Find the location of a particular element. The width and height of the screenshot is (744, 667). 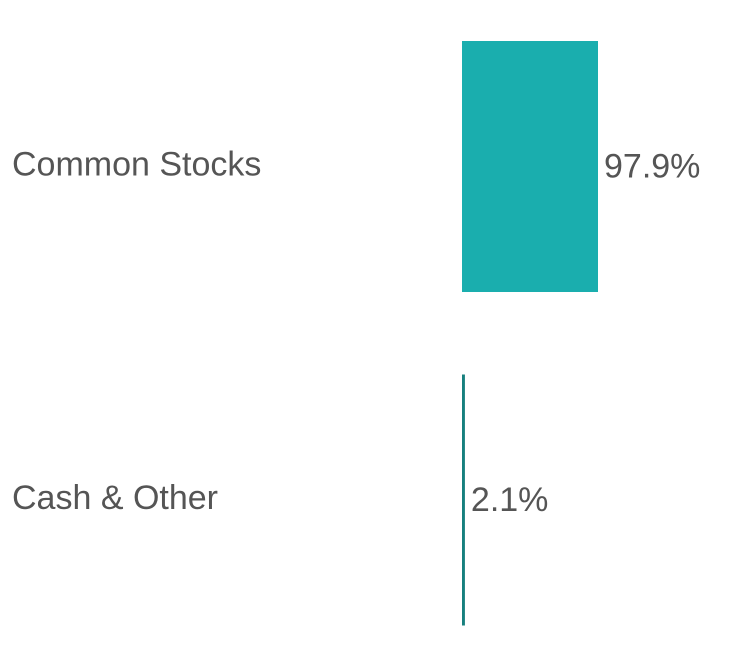

category-label: Common Stocks is located at coordinates (136, 164).